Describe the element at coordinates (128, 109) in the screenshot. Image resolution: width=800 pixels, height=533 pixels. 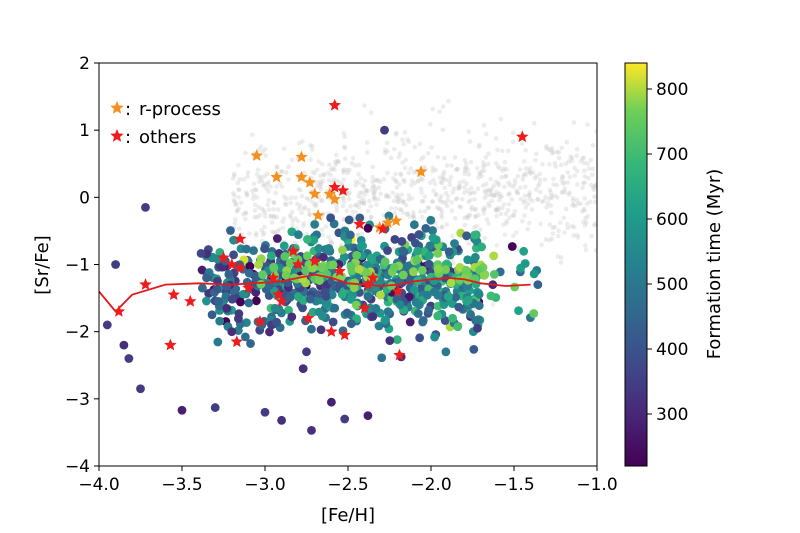
I see `legend-colon-r-process: :` at that location.